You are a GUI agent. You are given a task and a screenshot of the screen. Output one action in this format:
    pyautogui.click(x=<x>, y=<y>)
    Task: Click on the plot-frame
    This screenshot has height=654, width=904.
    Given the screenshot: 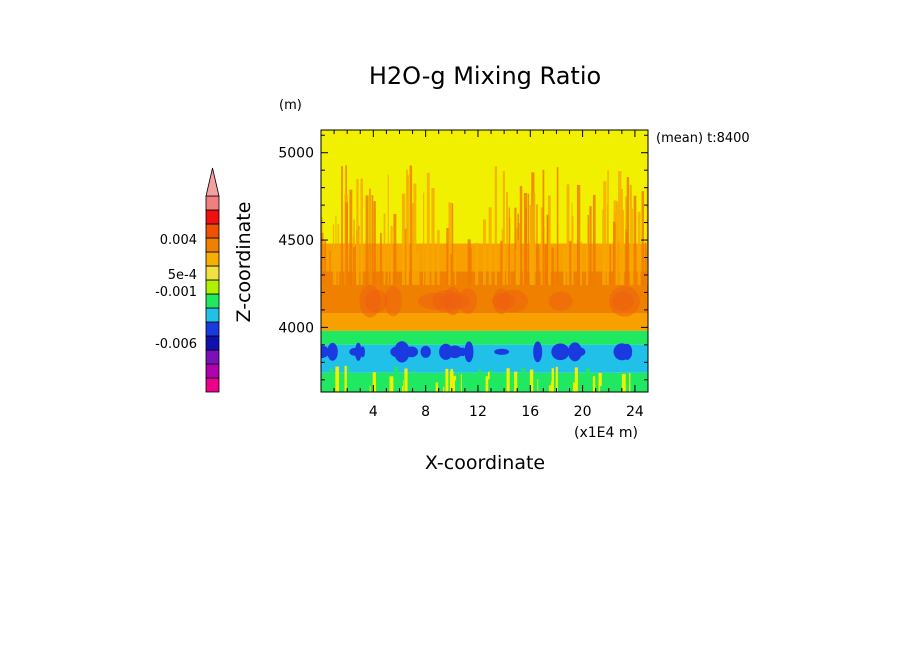 What is the action you would take?
    pyautogui.click(x=484, y=261)
    